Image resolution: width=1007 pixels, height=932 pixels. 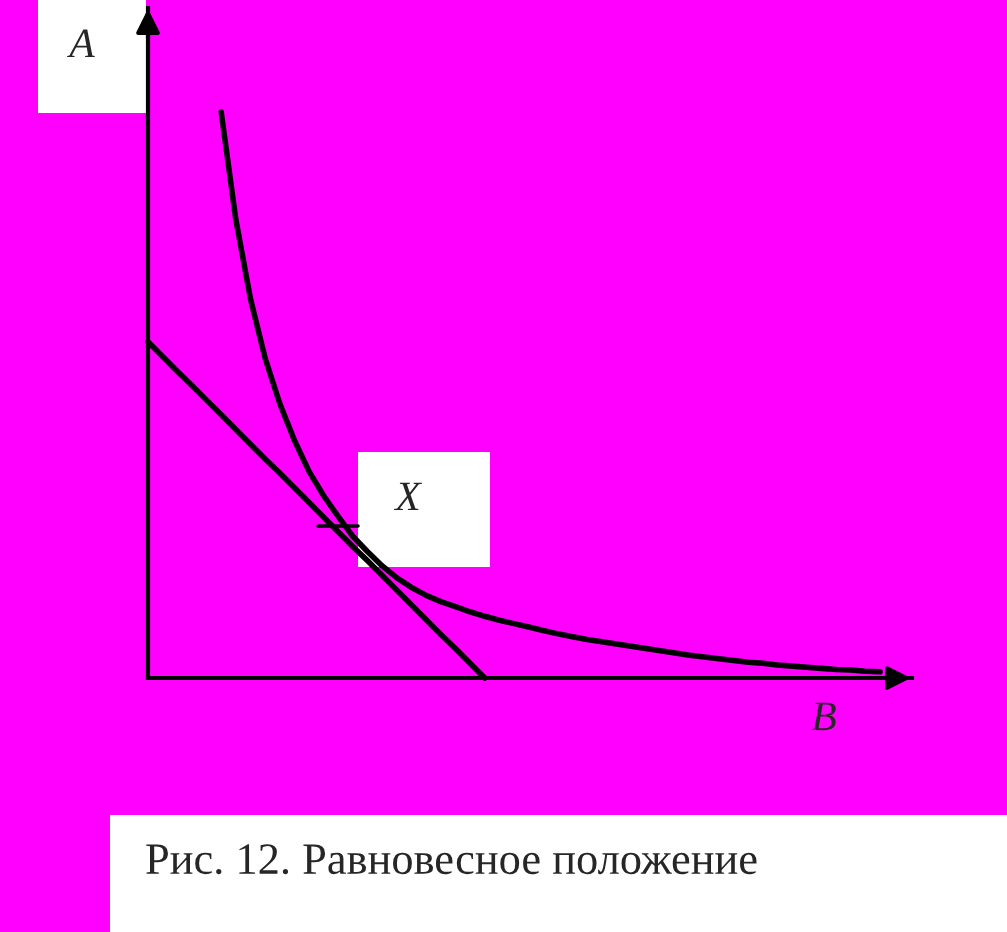 I want to click on text: Рис. 12. Равновесное положение, so click(x=451, y=859).